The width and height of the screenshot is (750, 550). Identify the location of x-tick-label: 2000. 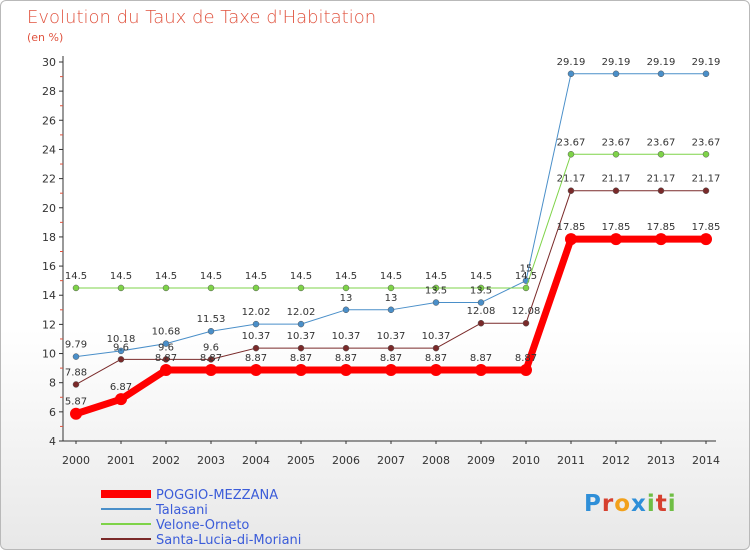
(76, 460).